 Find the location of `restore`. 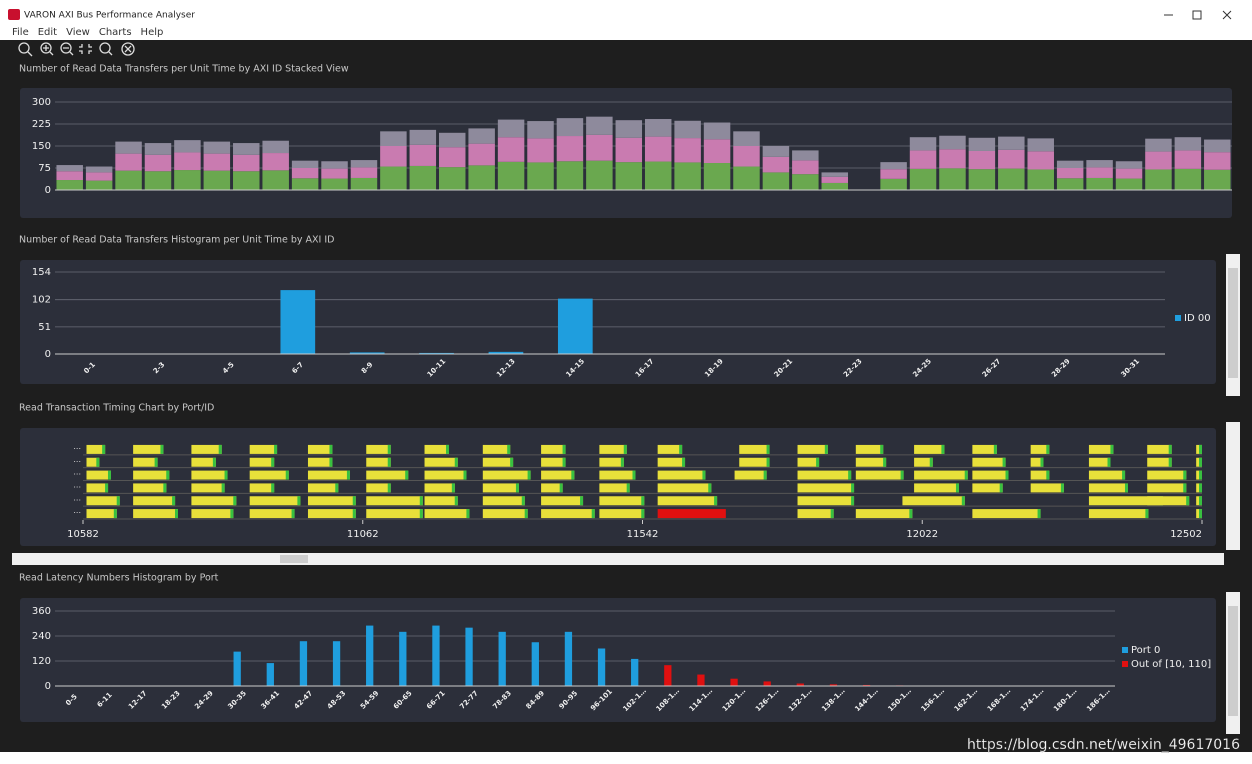

restore is located at coordinates (1197, 15).